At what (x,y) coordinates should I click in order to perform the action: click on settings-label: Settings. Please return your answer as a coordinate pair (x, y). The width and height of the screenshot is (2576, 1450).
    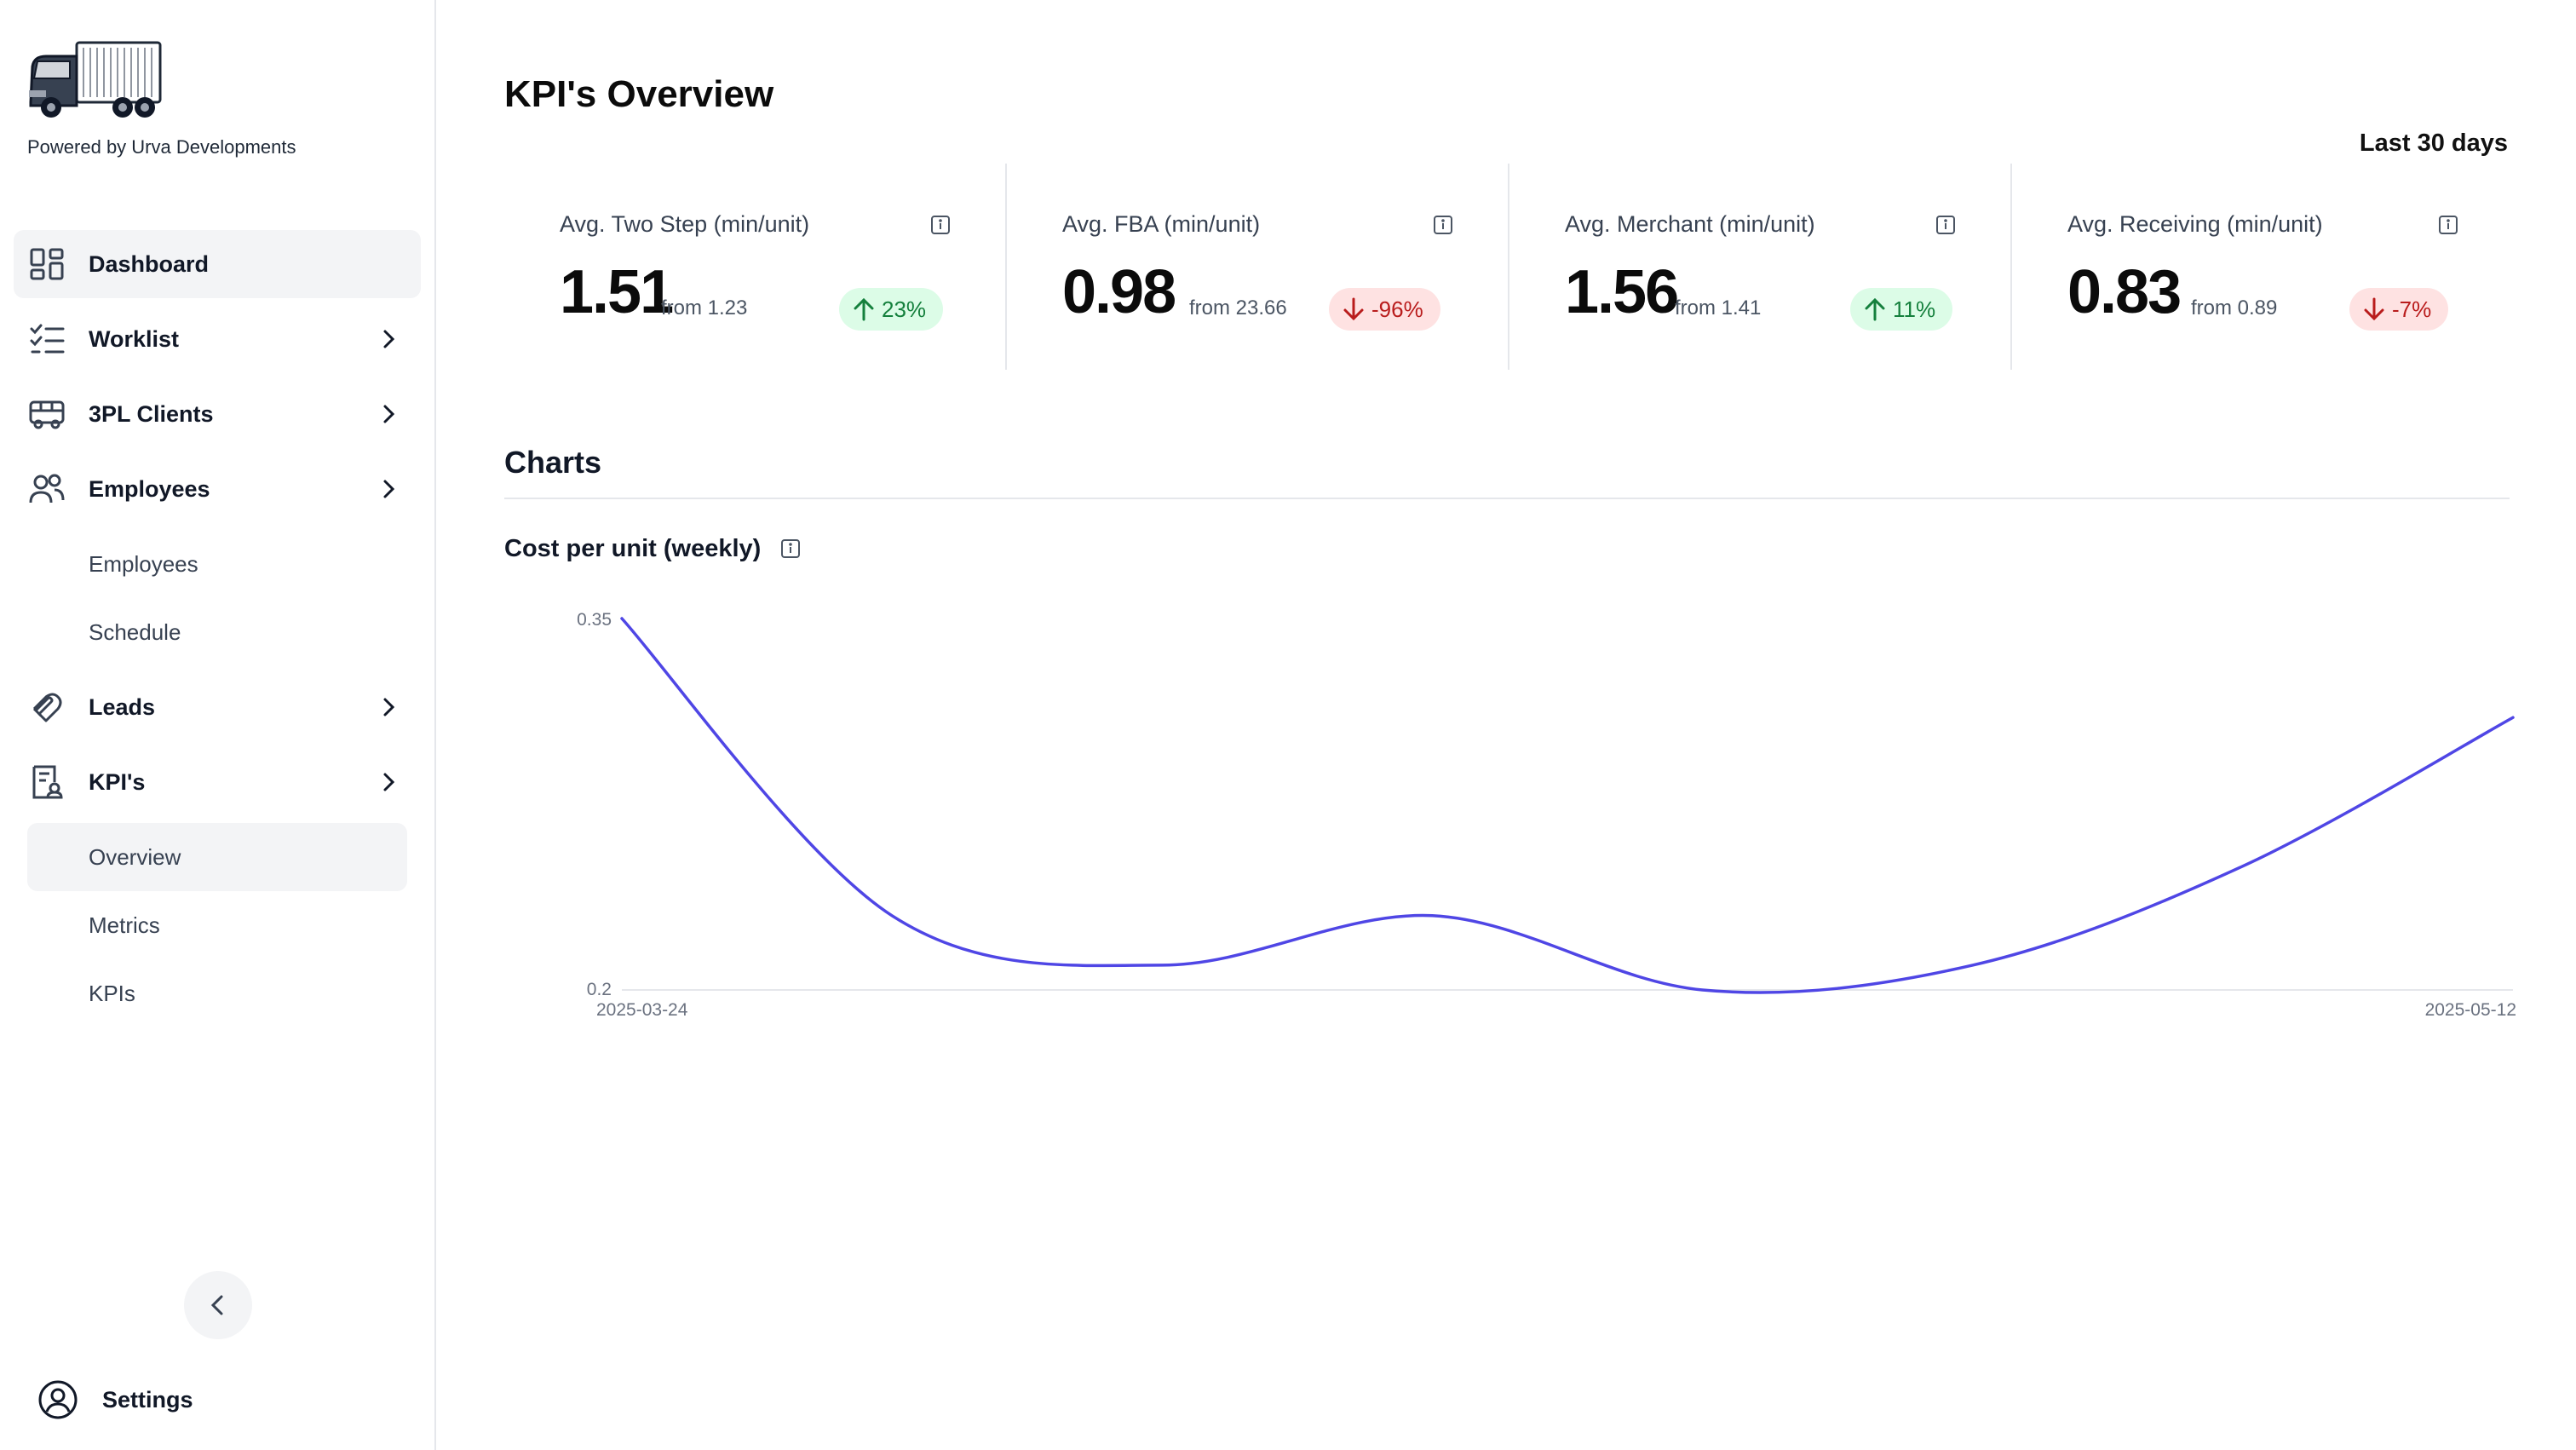
    Looking at the image, I should click on (148, 1399).